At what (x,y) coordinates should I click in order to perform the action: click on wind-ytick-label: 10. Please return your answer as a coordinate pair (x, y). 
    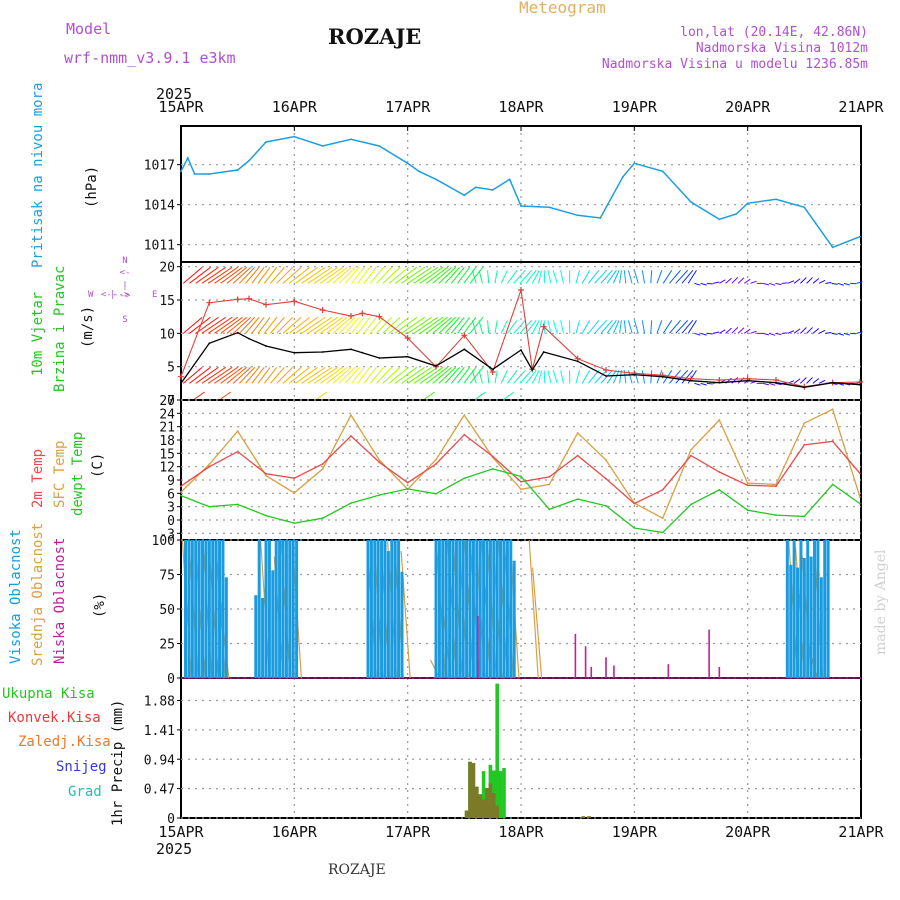
    Looking at the image, I should click on (167, 334).